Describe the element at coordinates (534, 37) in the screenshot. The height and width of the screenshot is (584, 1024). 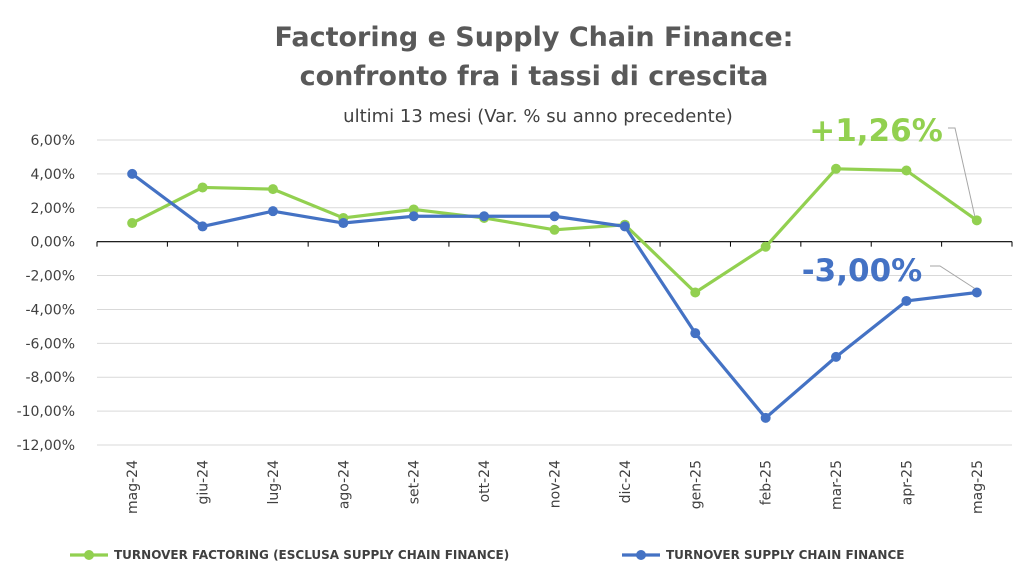
I see `chart-title-line1: Factoring e Supply Chain Finance:` at that location.